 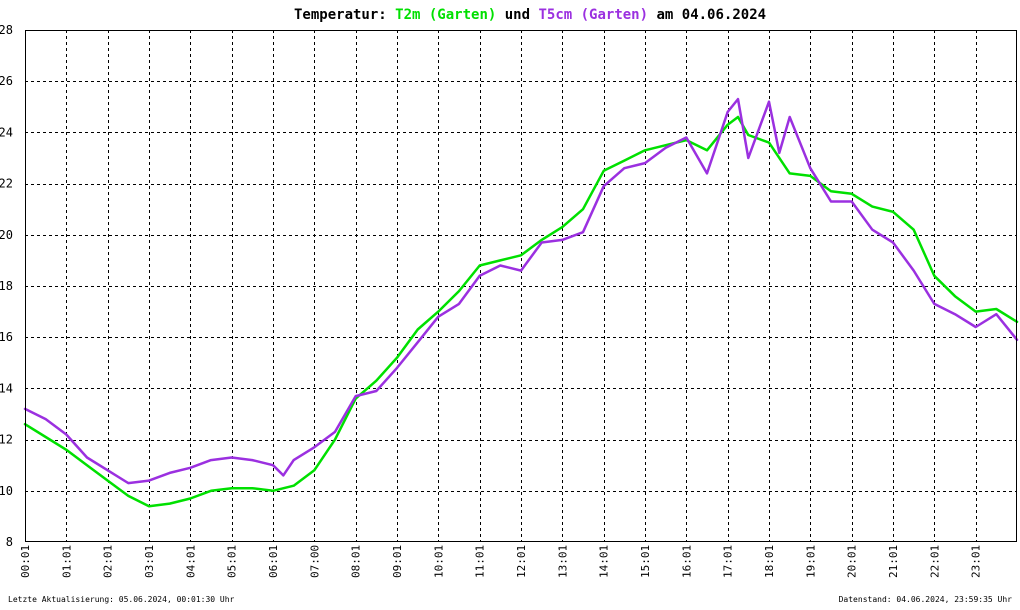 I want to click on x-tick-label: 10:01, so click(x=438, y=561).